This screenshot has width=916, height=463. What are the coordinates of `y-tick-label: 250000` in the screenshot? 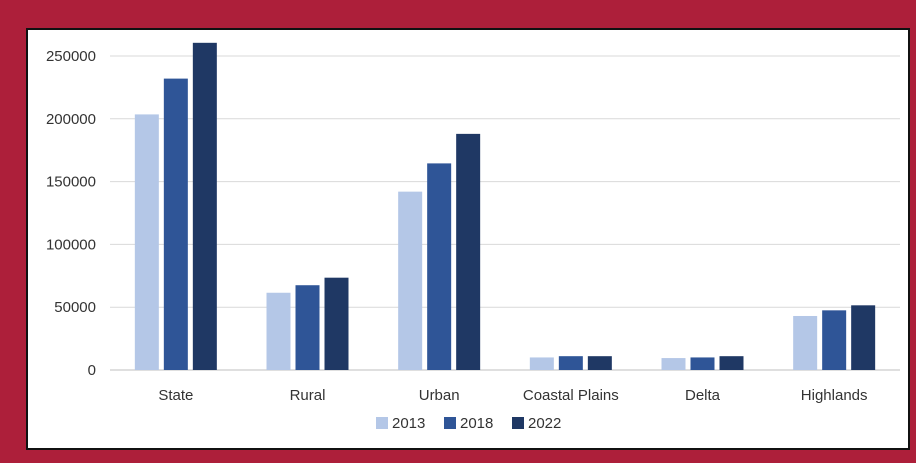 It's located at (71, 56).